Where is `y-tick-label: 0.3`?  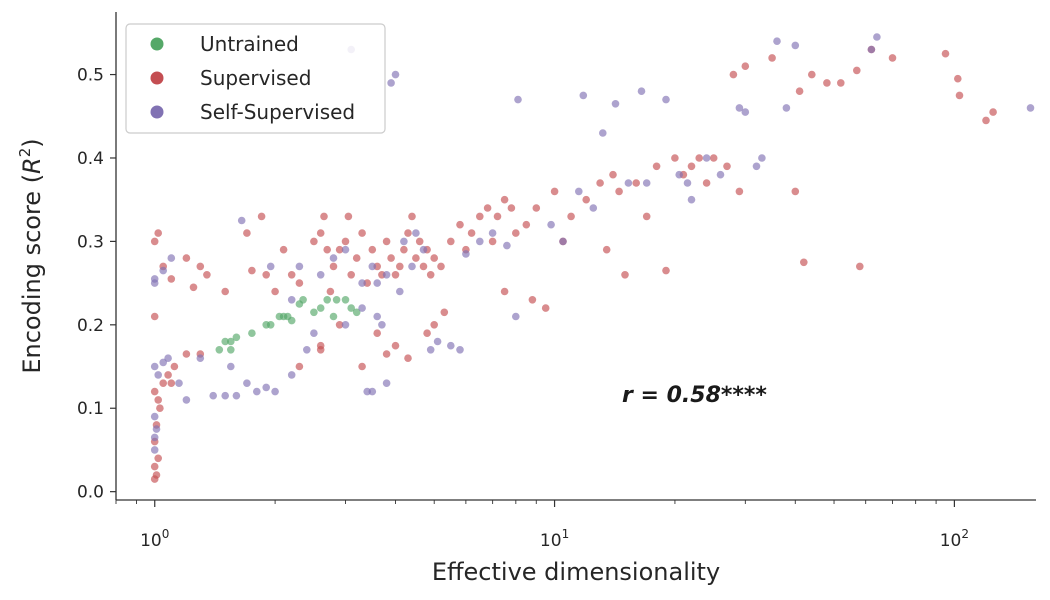
y-tick-label: 0.3 is located at coordinates (90, 242).